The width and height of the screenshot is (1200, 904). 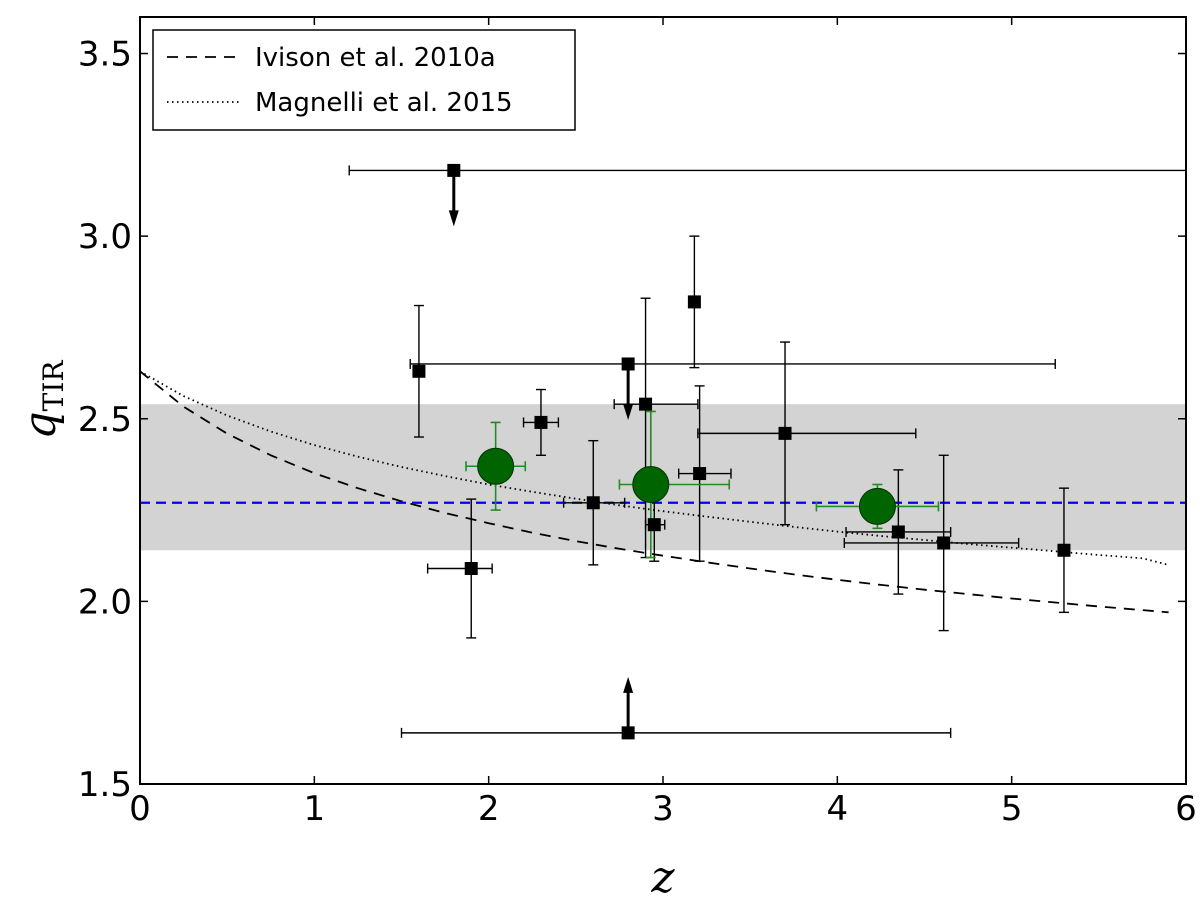 I want to click on x-axis-title: z, so click(x=662, y=877).